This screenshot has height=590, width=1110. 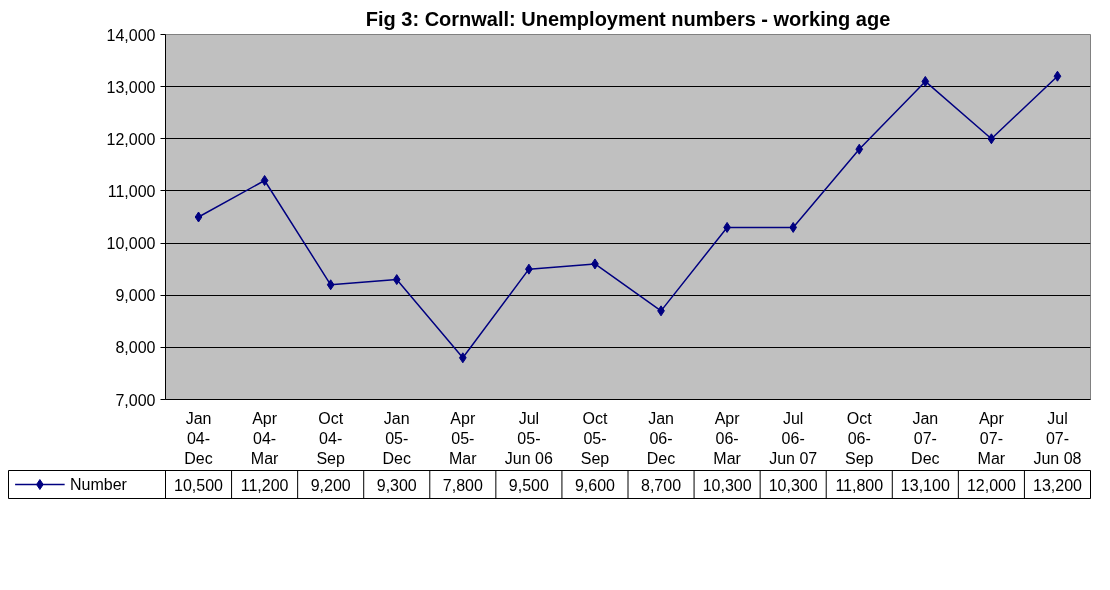 I want to click on data-label: 9,200, so click(x=330, y=485).